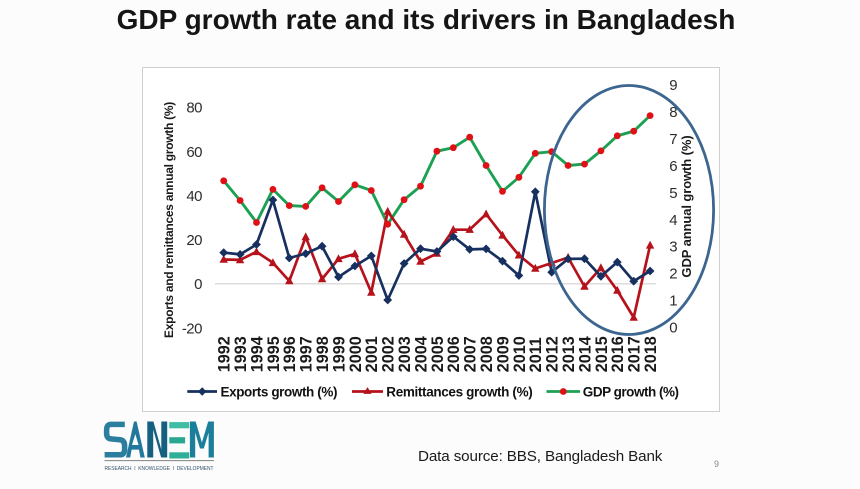  Describe the element at coordinates (673, 112) in the screenshot. I see `svg-text: 8` at that location.